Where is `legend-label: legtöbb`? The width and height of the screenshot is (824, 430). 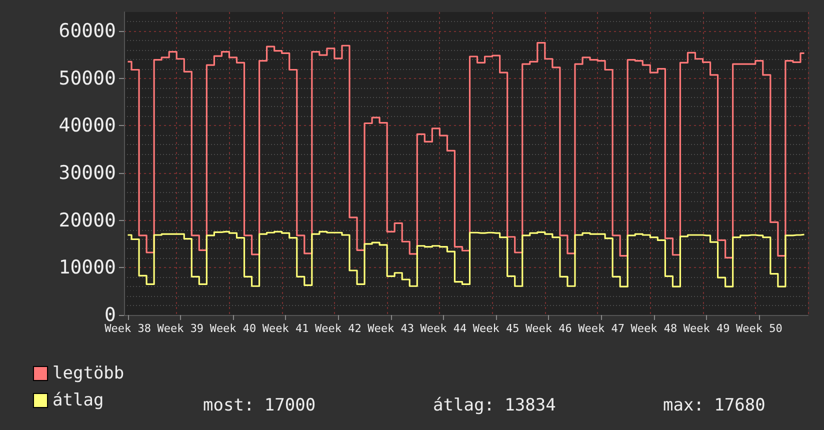
legend-label: legtöbb is located at coordinates (88, 374).